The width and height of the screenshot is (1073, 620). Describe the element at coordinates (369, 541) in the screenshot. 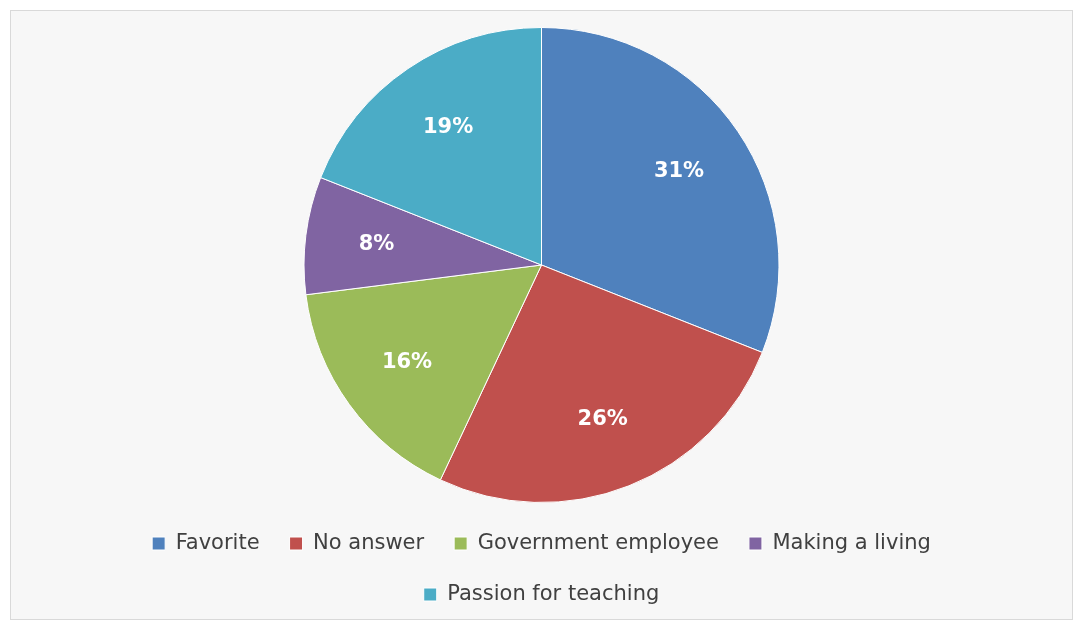

I see `legend-label: No answer` at that location.